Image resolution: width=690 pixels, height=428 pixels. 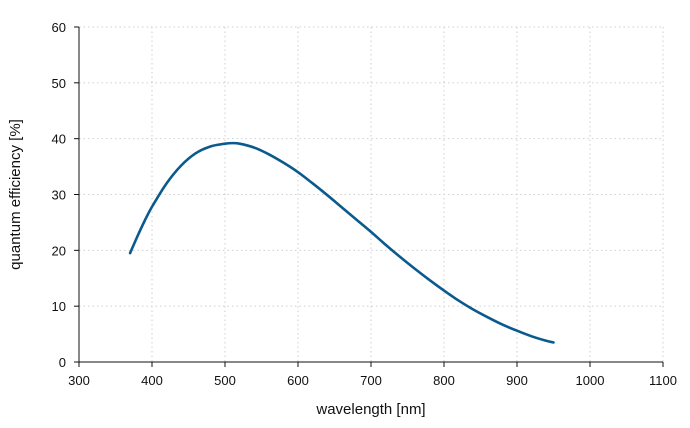 I want to click on y-tick-label: 30, so click(x=59, y=195).